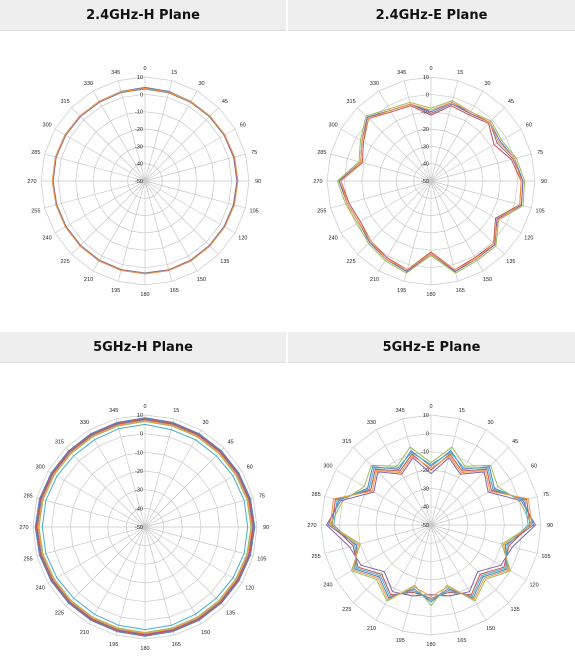 The image size is (575, 662). What do you see at coordinates (534, 467) in the screenshot?
I see `angle-tick-label: 60` at bounding box center [534, 467].